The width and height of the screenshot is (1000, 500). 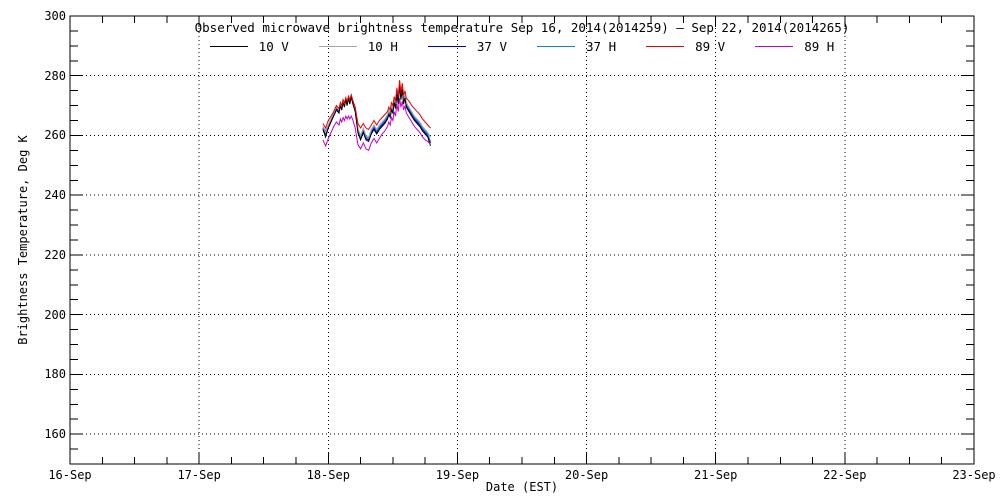 I want to click on legend-label: 37 V, so click(x=491, y=46).